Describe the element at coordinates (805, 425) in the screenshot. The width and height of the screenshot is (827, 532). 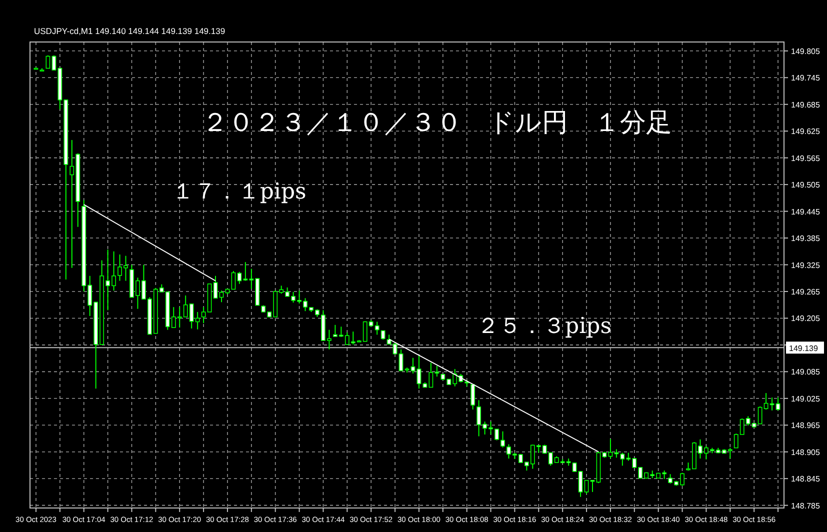
I see `y-tick-label: 148.965` at that location.